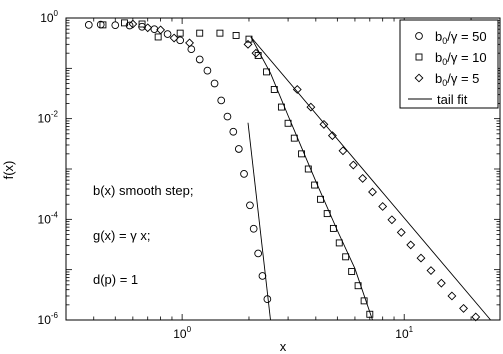 This screenshot has height=354, width=503. I want to click on legend-diamond-swatch, so click(419, 78).